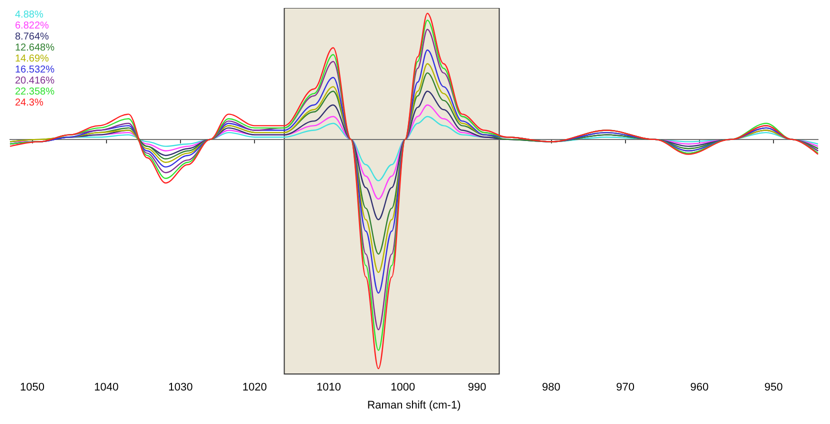 Image resolution: width=830 pixels, height=424 pixels. What do you see at coordinates (625, 388) in the screenshot?
I see `x-tick-label: 970` at bounding box center [625, 388].